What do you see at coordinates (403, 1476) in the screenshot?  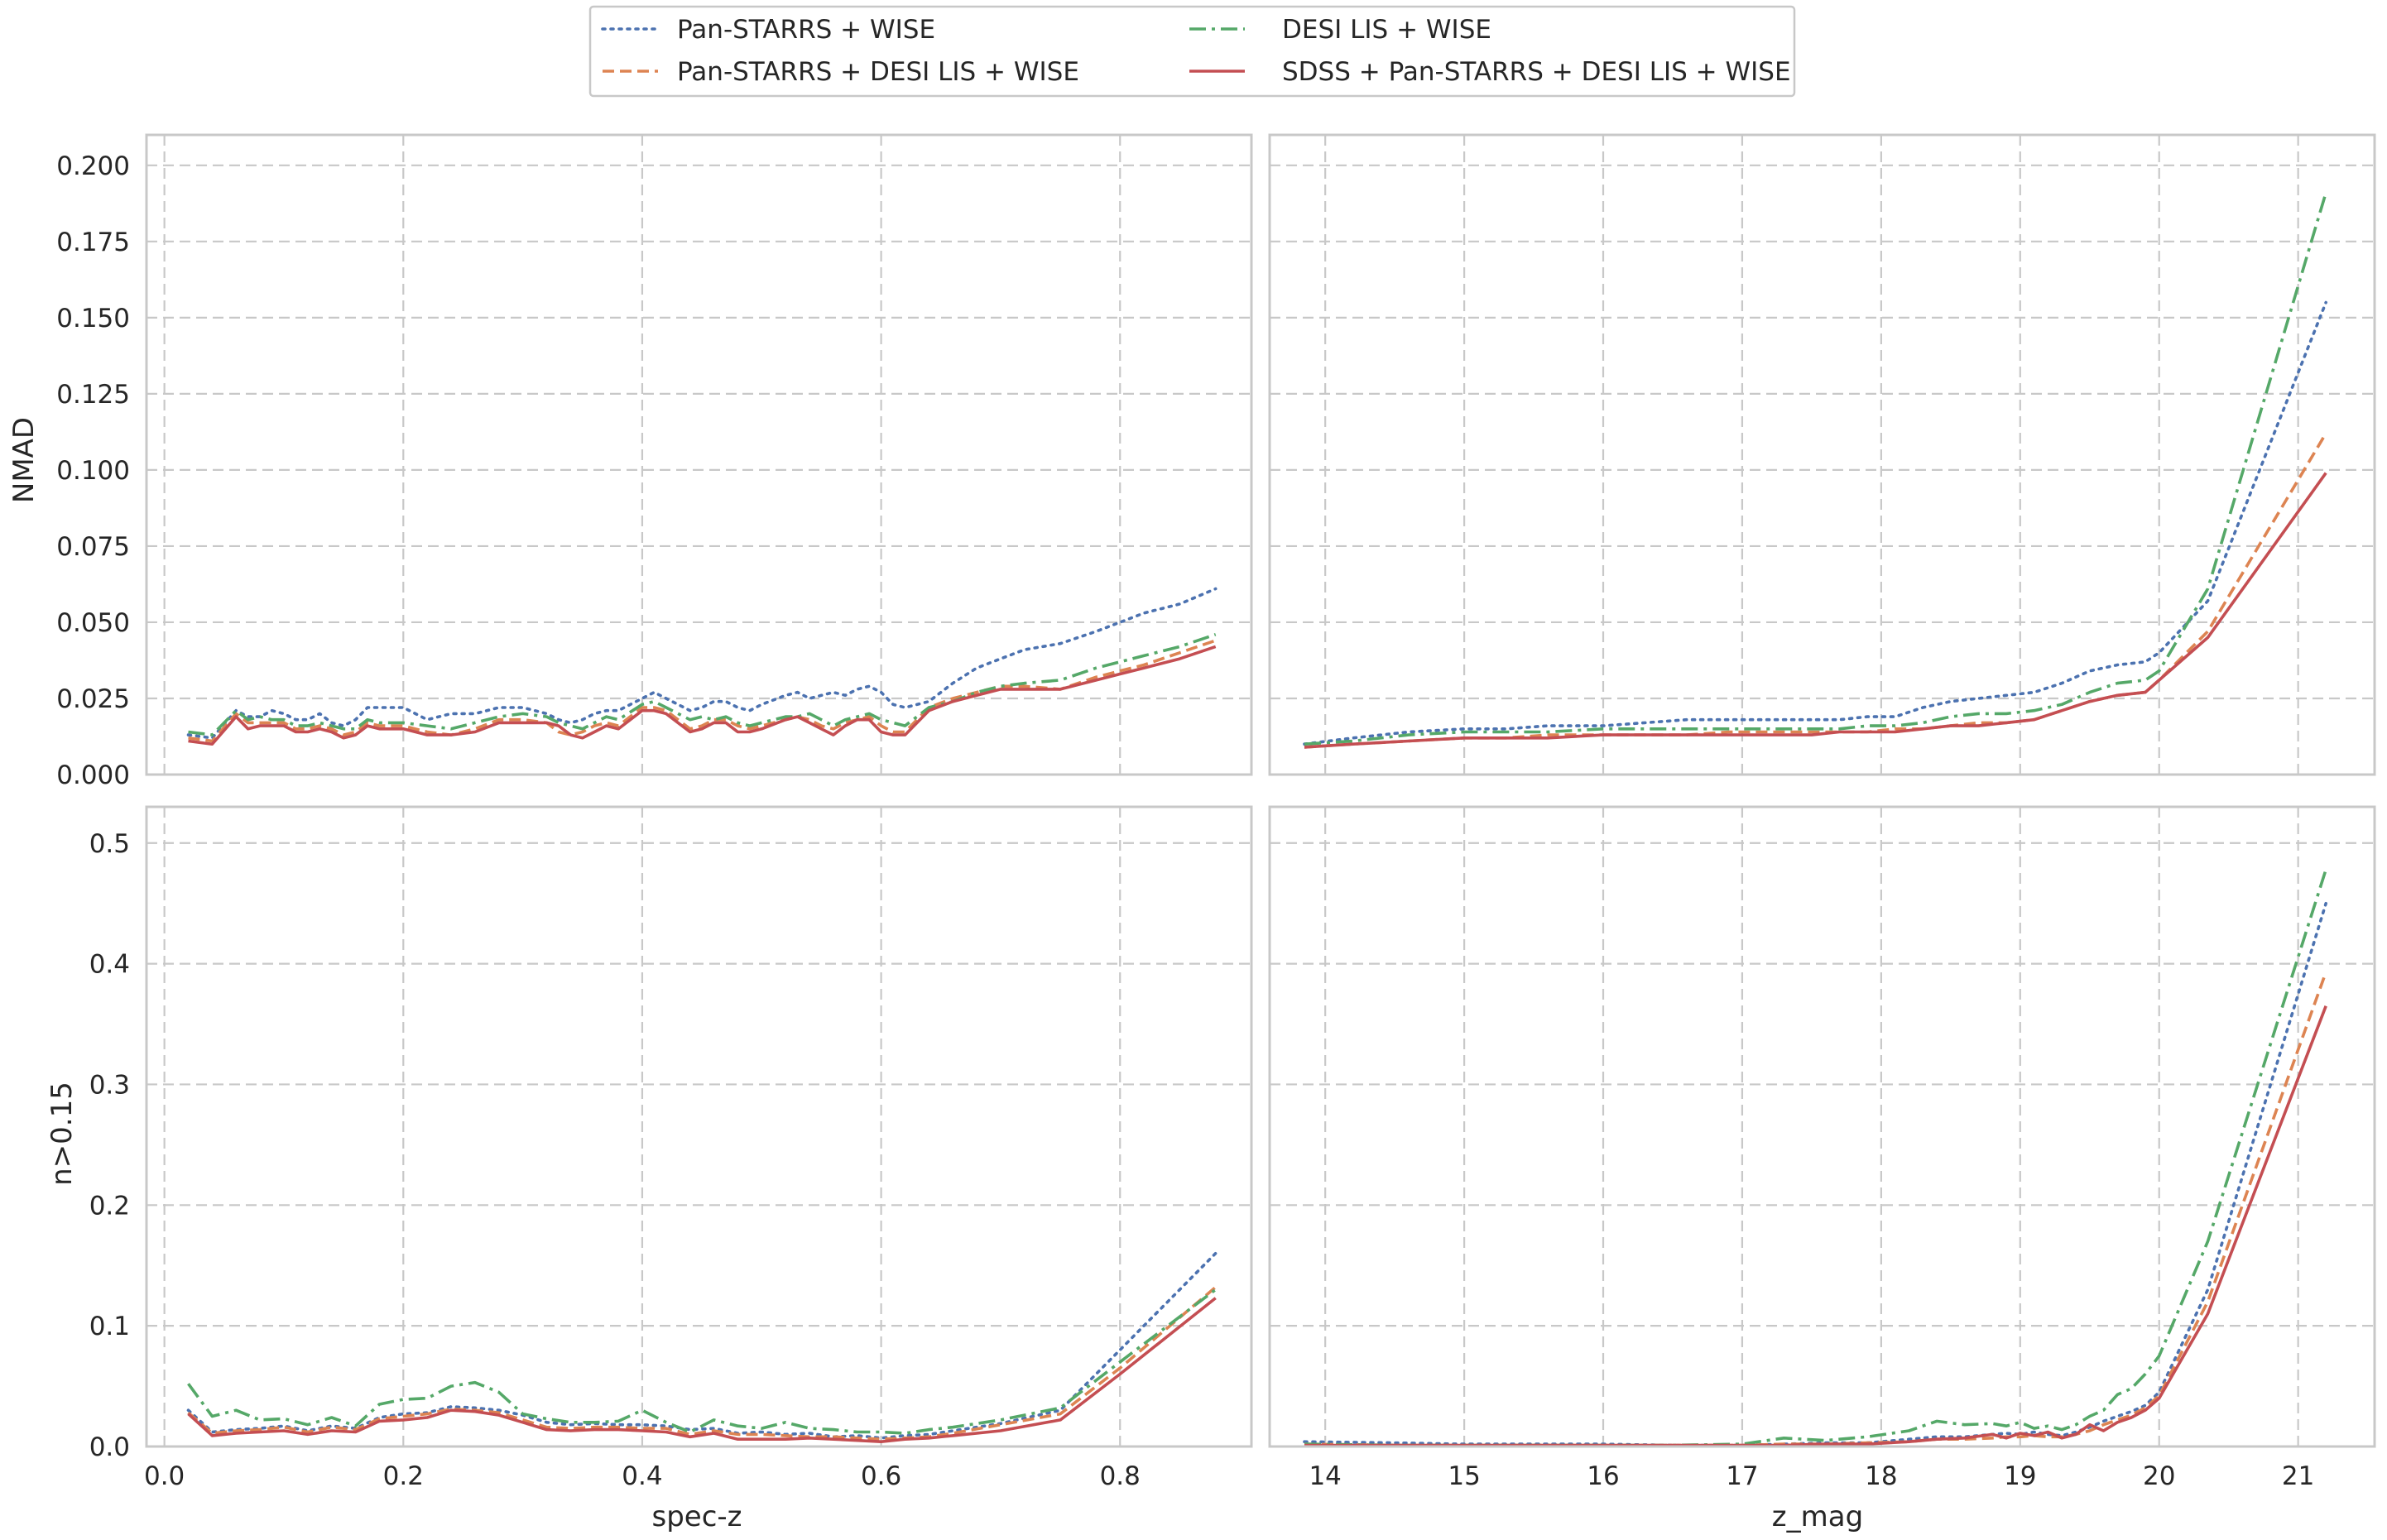 I see `x-tick-label: 0.2` at bounding box center [403, 1476].